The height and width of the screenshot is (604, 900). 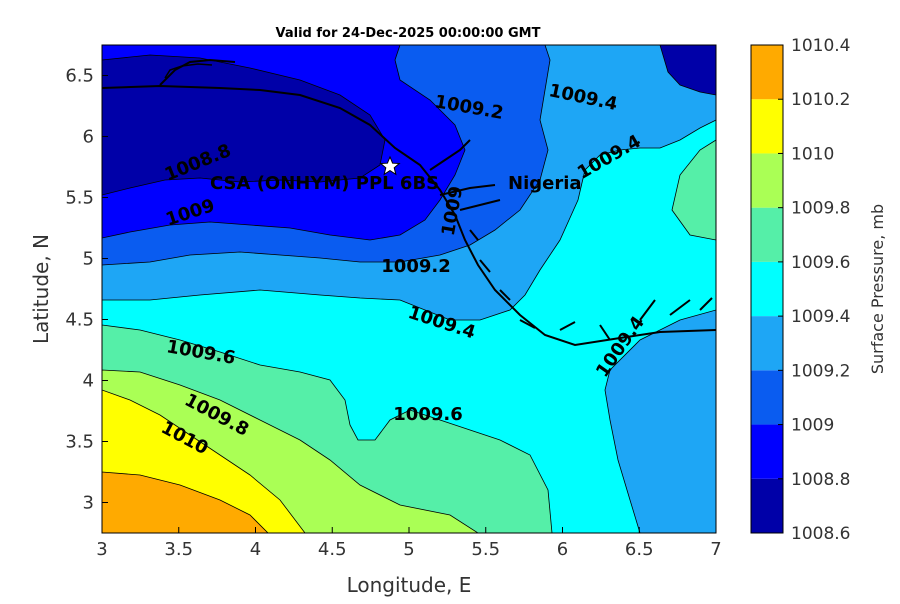 I want to click on colorbar-tick-label: 1009.8, so click(x=820, y=209).